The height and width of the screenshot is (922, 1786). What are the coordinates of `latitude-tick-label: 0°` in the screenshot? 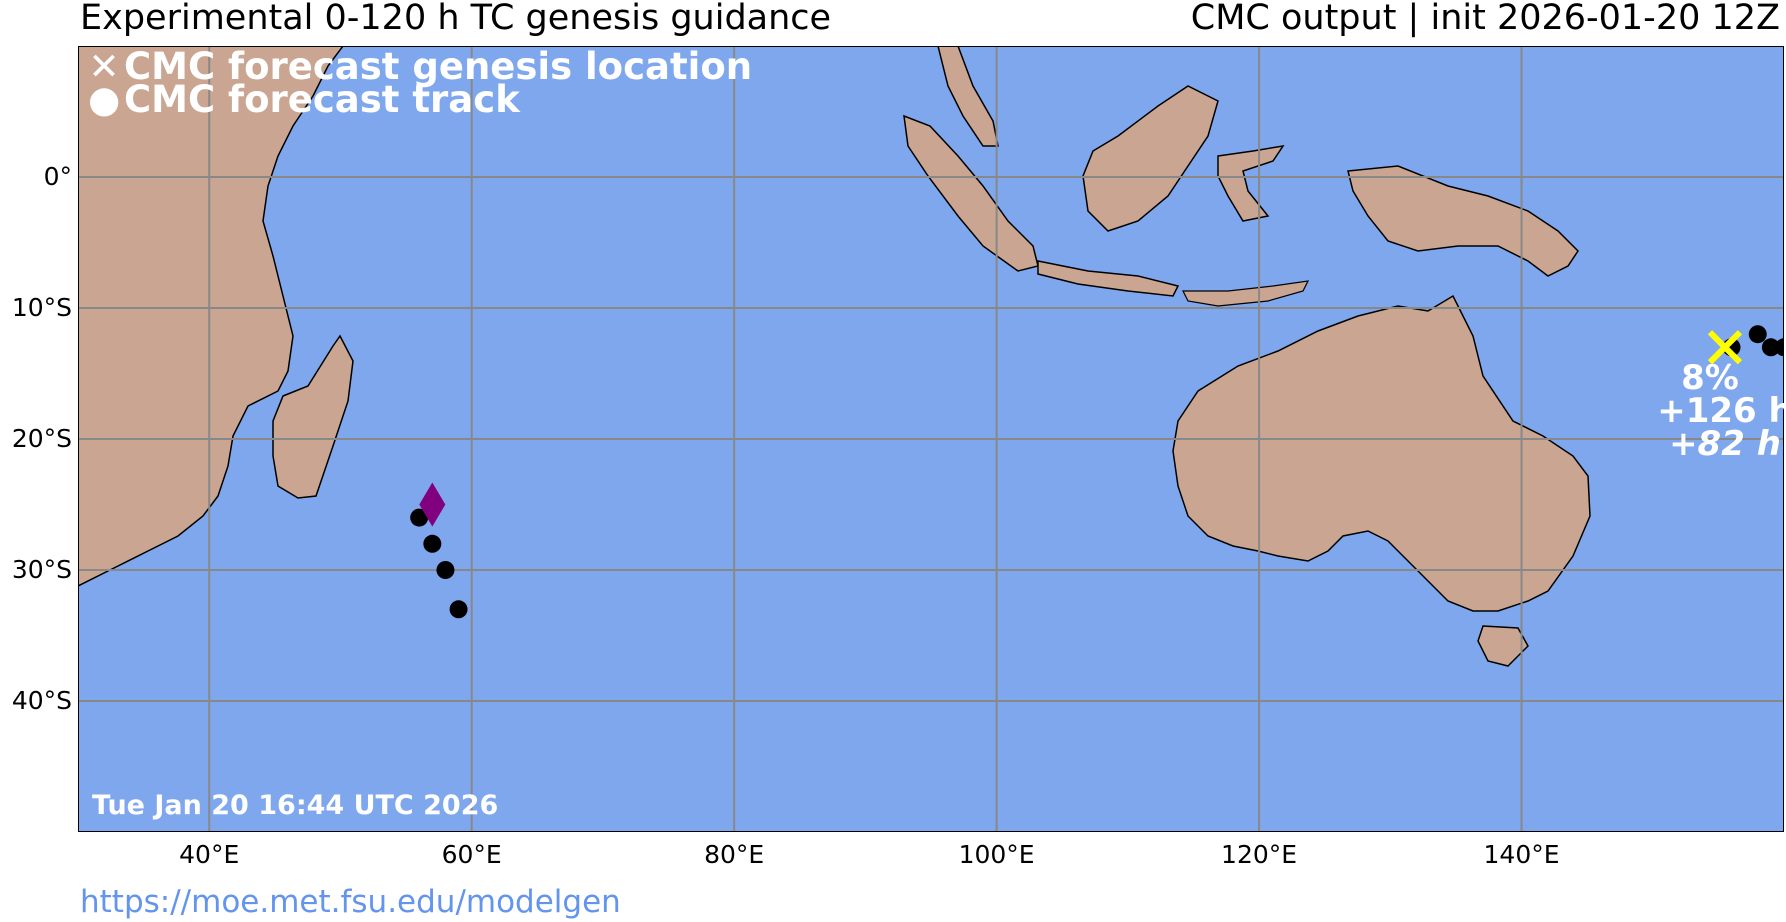 It's located at (57, 176).